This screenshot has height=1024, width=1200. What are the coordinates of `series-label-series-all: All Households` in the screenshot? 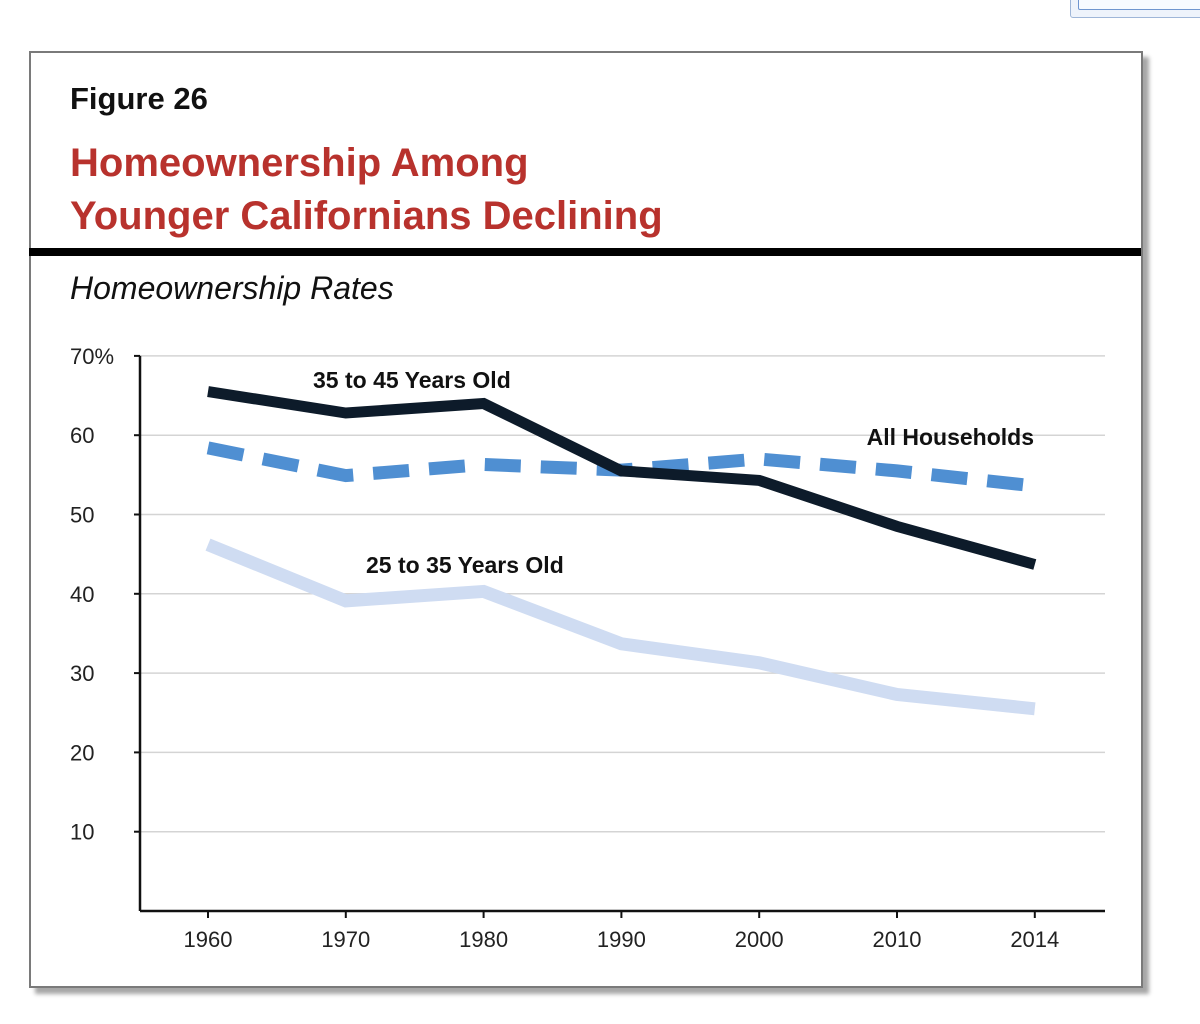 It's located at (950, 437).